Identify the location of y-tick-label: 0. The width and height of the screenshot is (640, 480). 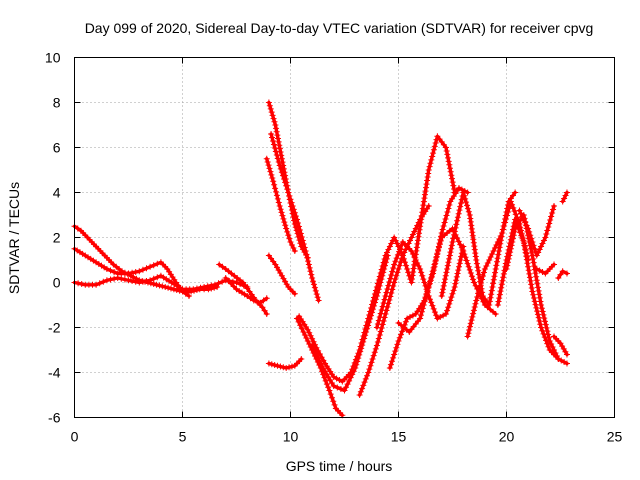
(57, 283).